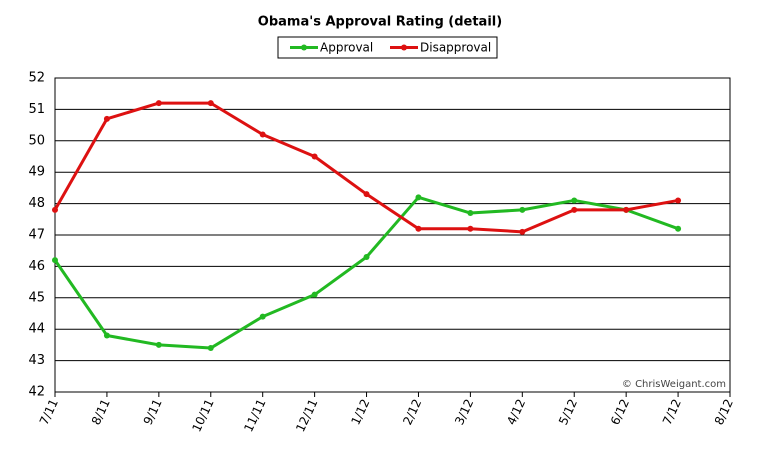 This screenshot has width=760, height=452. What do you see at coordinates (36, 78) in the screenshot?
I see `y-tick-label: 52` at bounding box center [36, 78].